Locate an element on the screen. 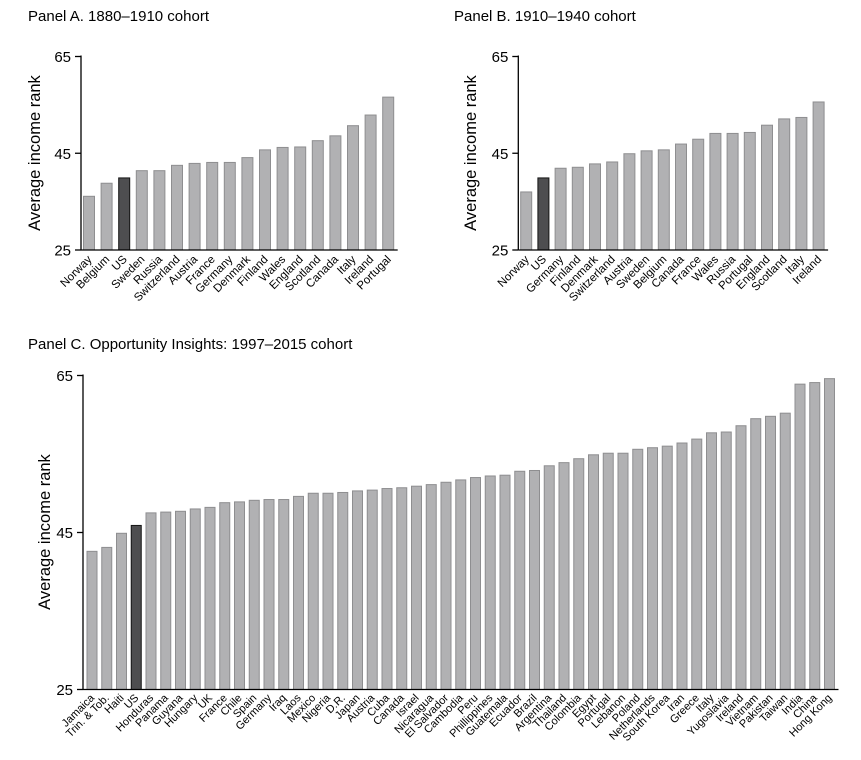 The image size is (861, 760). panel-b-title: Panel B. 1910–1940 cohort is located at coordinates (545, 16).